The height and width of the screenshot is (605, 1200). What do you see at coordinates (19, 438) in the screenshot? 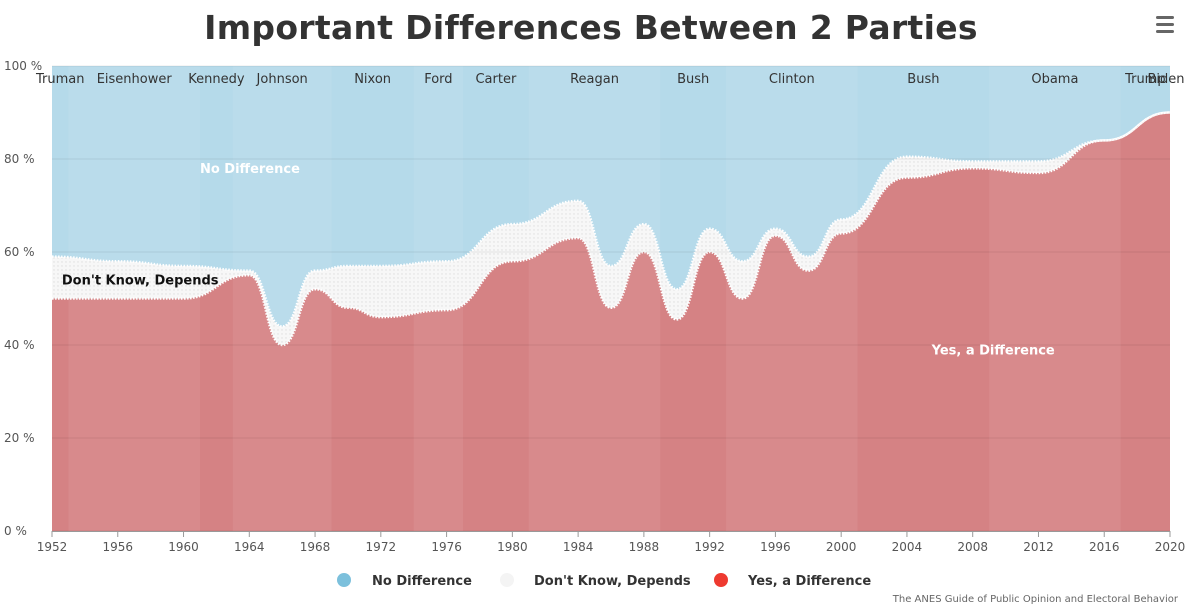
I see `y-tick-label: 20 %` at bounding box center [19, 438].